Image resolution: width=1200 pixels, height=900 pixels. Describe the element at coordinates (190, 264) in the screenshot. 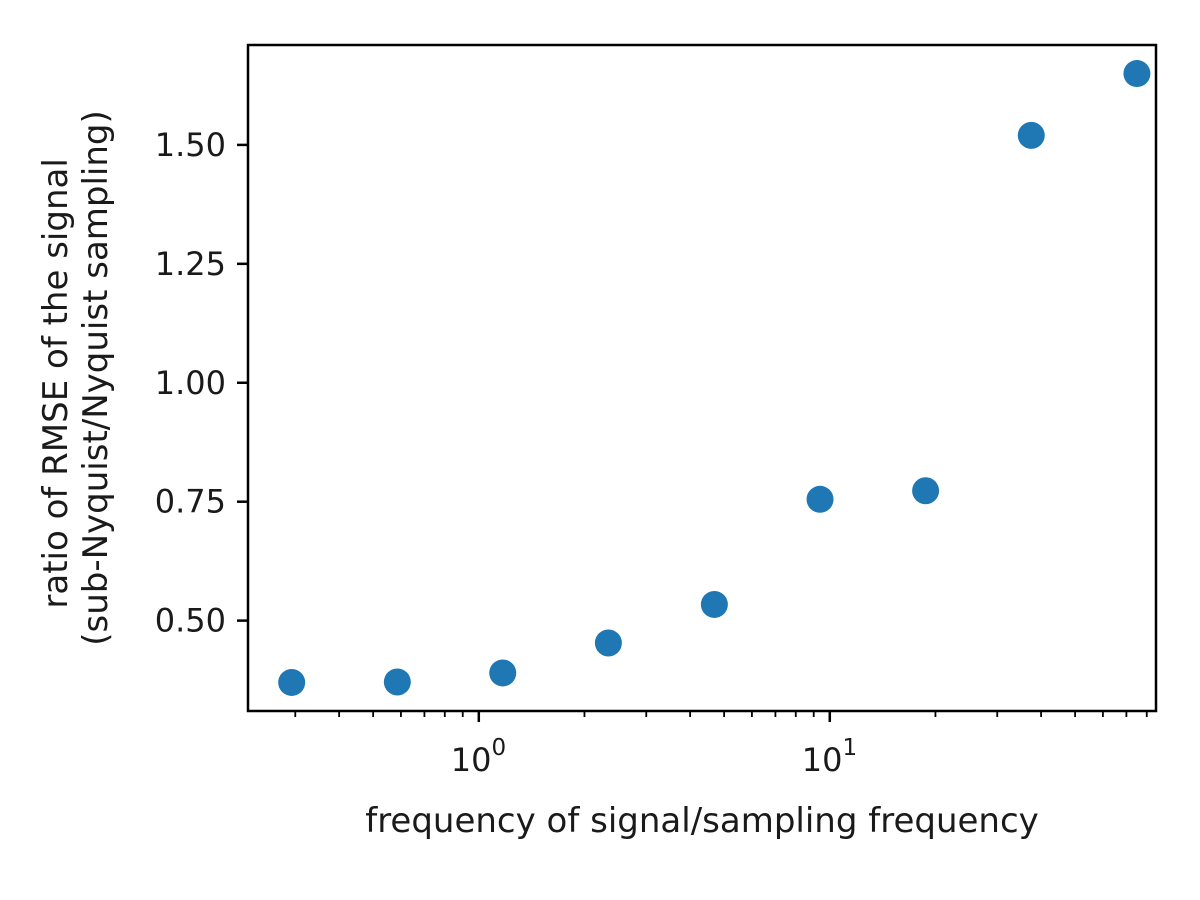

I see `y-tick-label: 1.25` at that location.